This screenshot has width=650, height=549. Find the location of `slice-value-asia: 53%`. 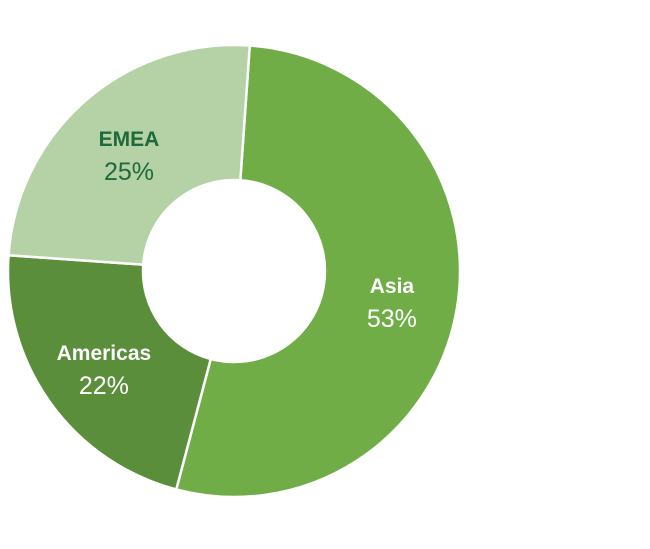

slice-value-asia: 53% is located at coordinates (392, 319).